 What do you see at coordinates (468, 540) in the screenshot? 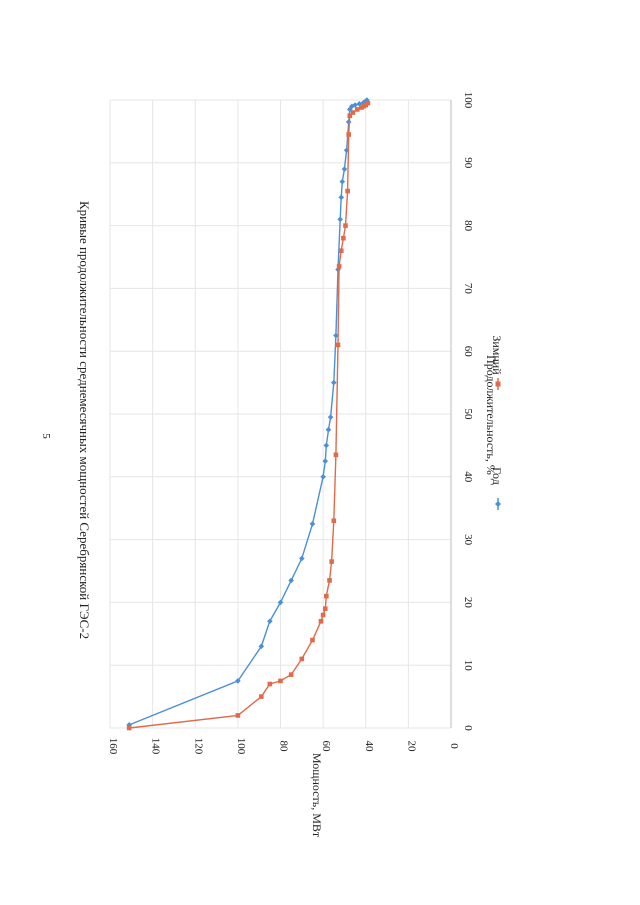
I see `x-tick-label: 30` at bounding box center [468, 540].